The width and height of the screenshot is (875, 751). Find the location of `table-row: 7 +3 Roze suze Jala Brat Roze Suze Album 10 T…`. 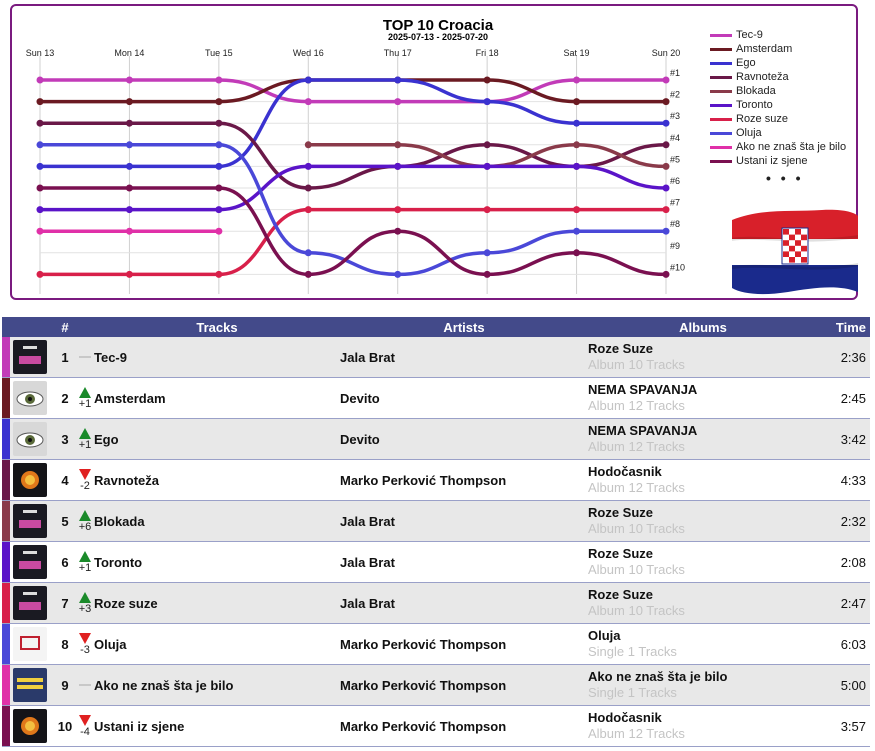

table-row: 7 +3 Roze suze Jala Brat Roze Suze Album 10 T… is located at coordinates (436, 603).